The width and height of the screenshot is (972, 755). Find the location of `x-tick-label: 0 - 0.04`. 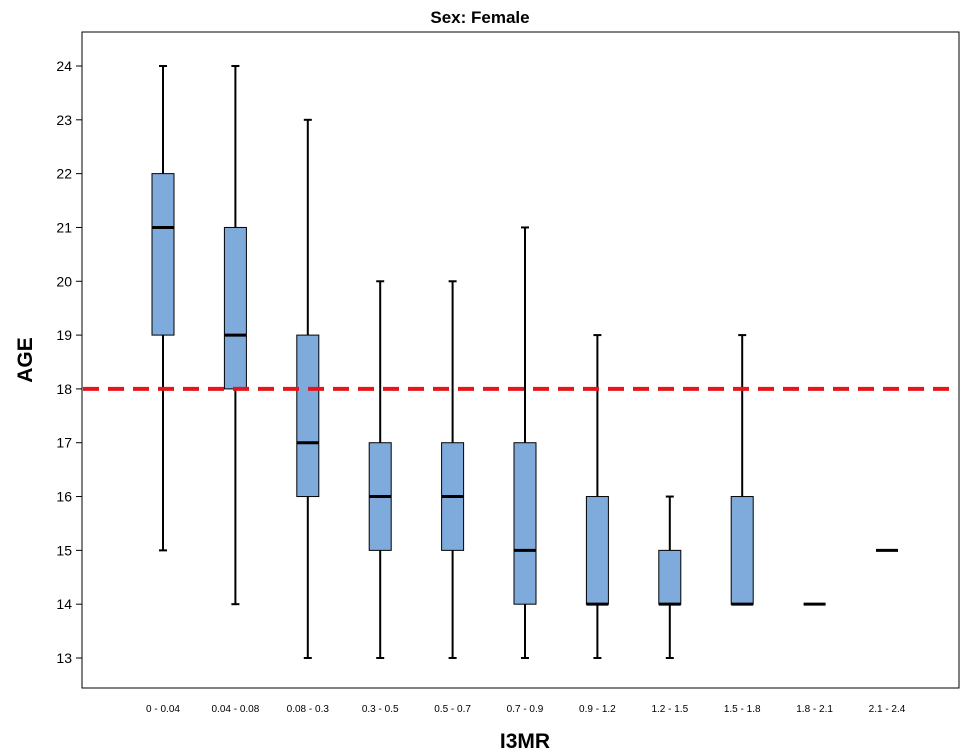

x-tick-label: 0 - 0.04 is located at coordinates (163, 709).